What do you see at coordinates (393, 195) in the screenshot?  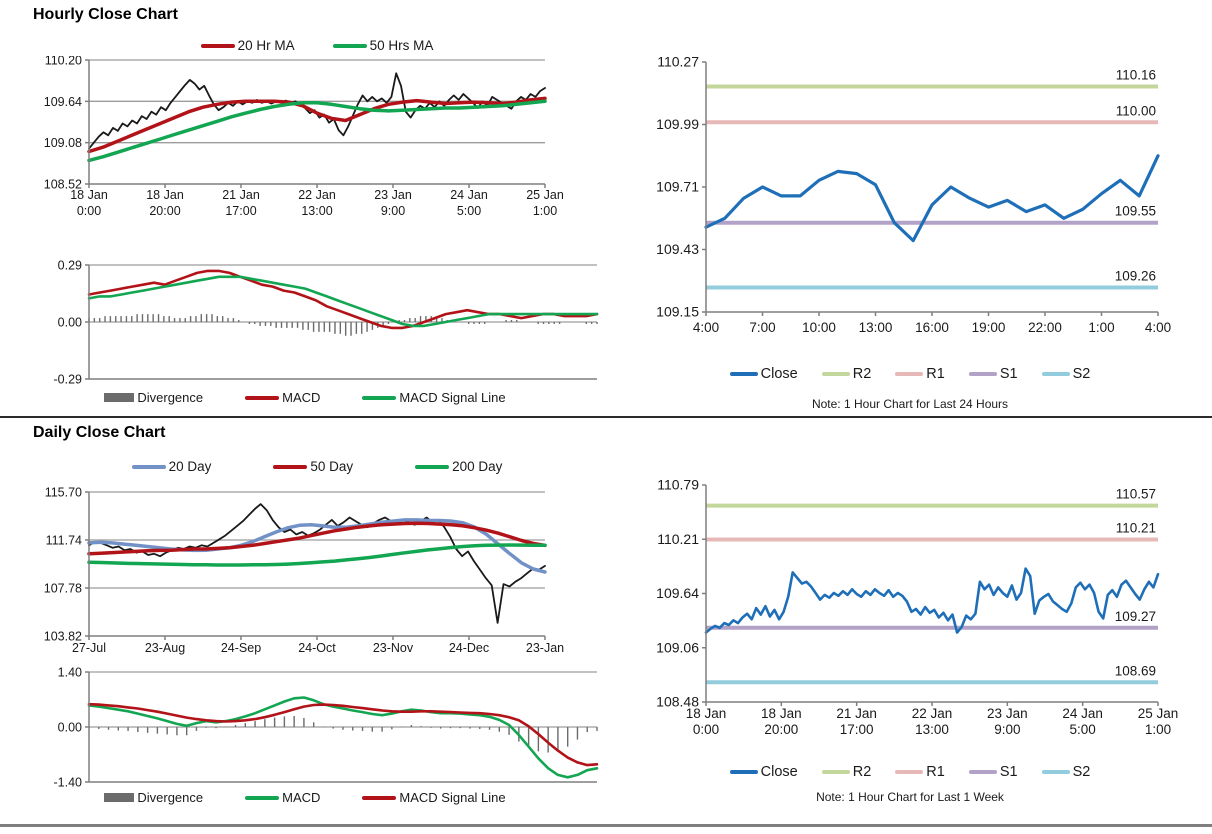 I see `x-tick-label: 23 Jan` at bounding box center [393, 195].